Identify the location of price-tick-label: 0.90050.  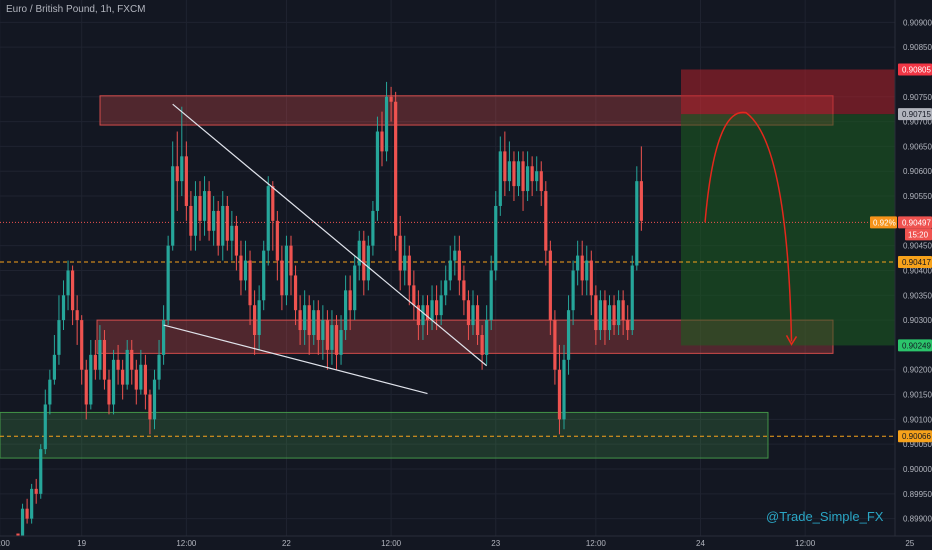
(917, 444).